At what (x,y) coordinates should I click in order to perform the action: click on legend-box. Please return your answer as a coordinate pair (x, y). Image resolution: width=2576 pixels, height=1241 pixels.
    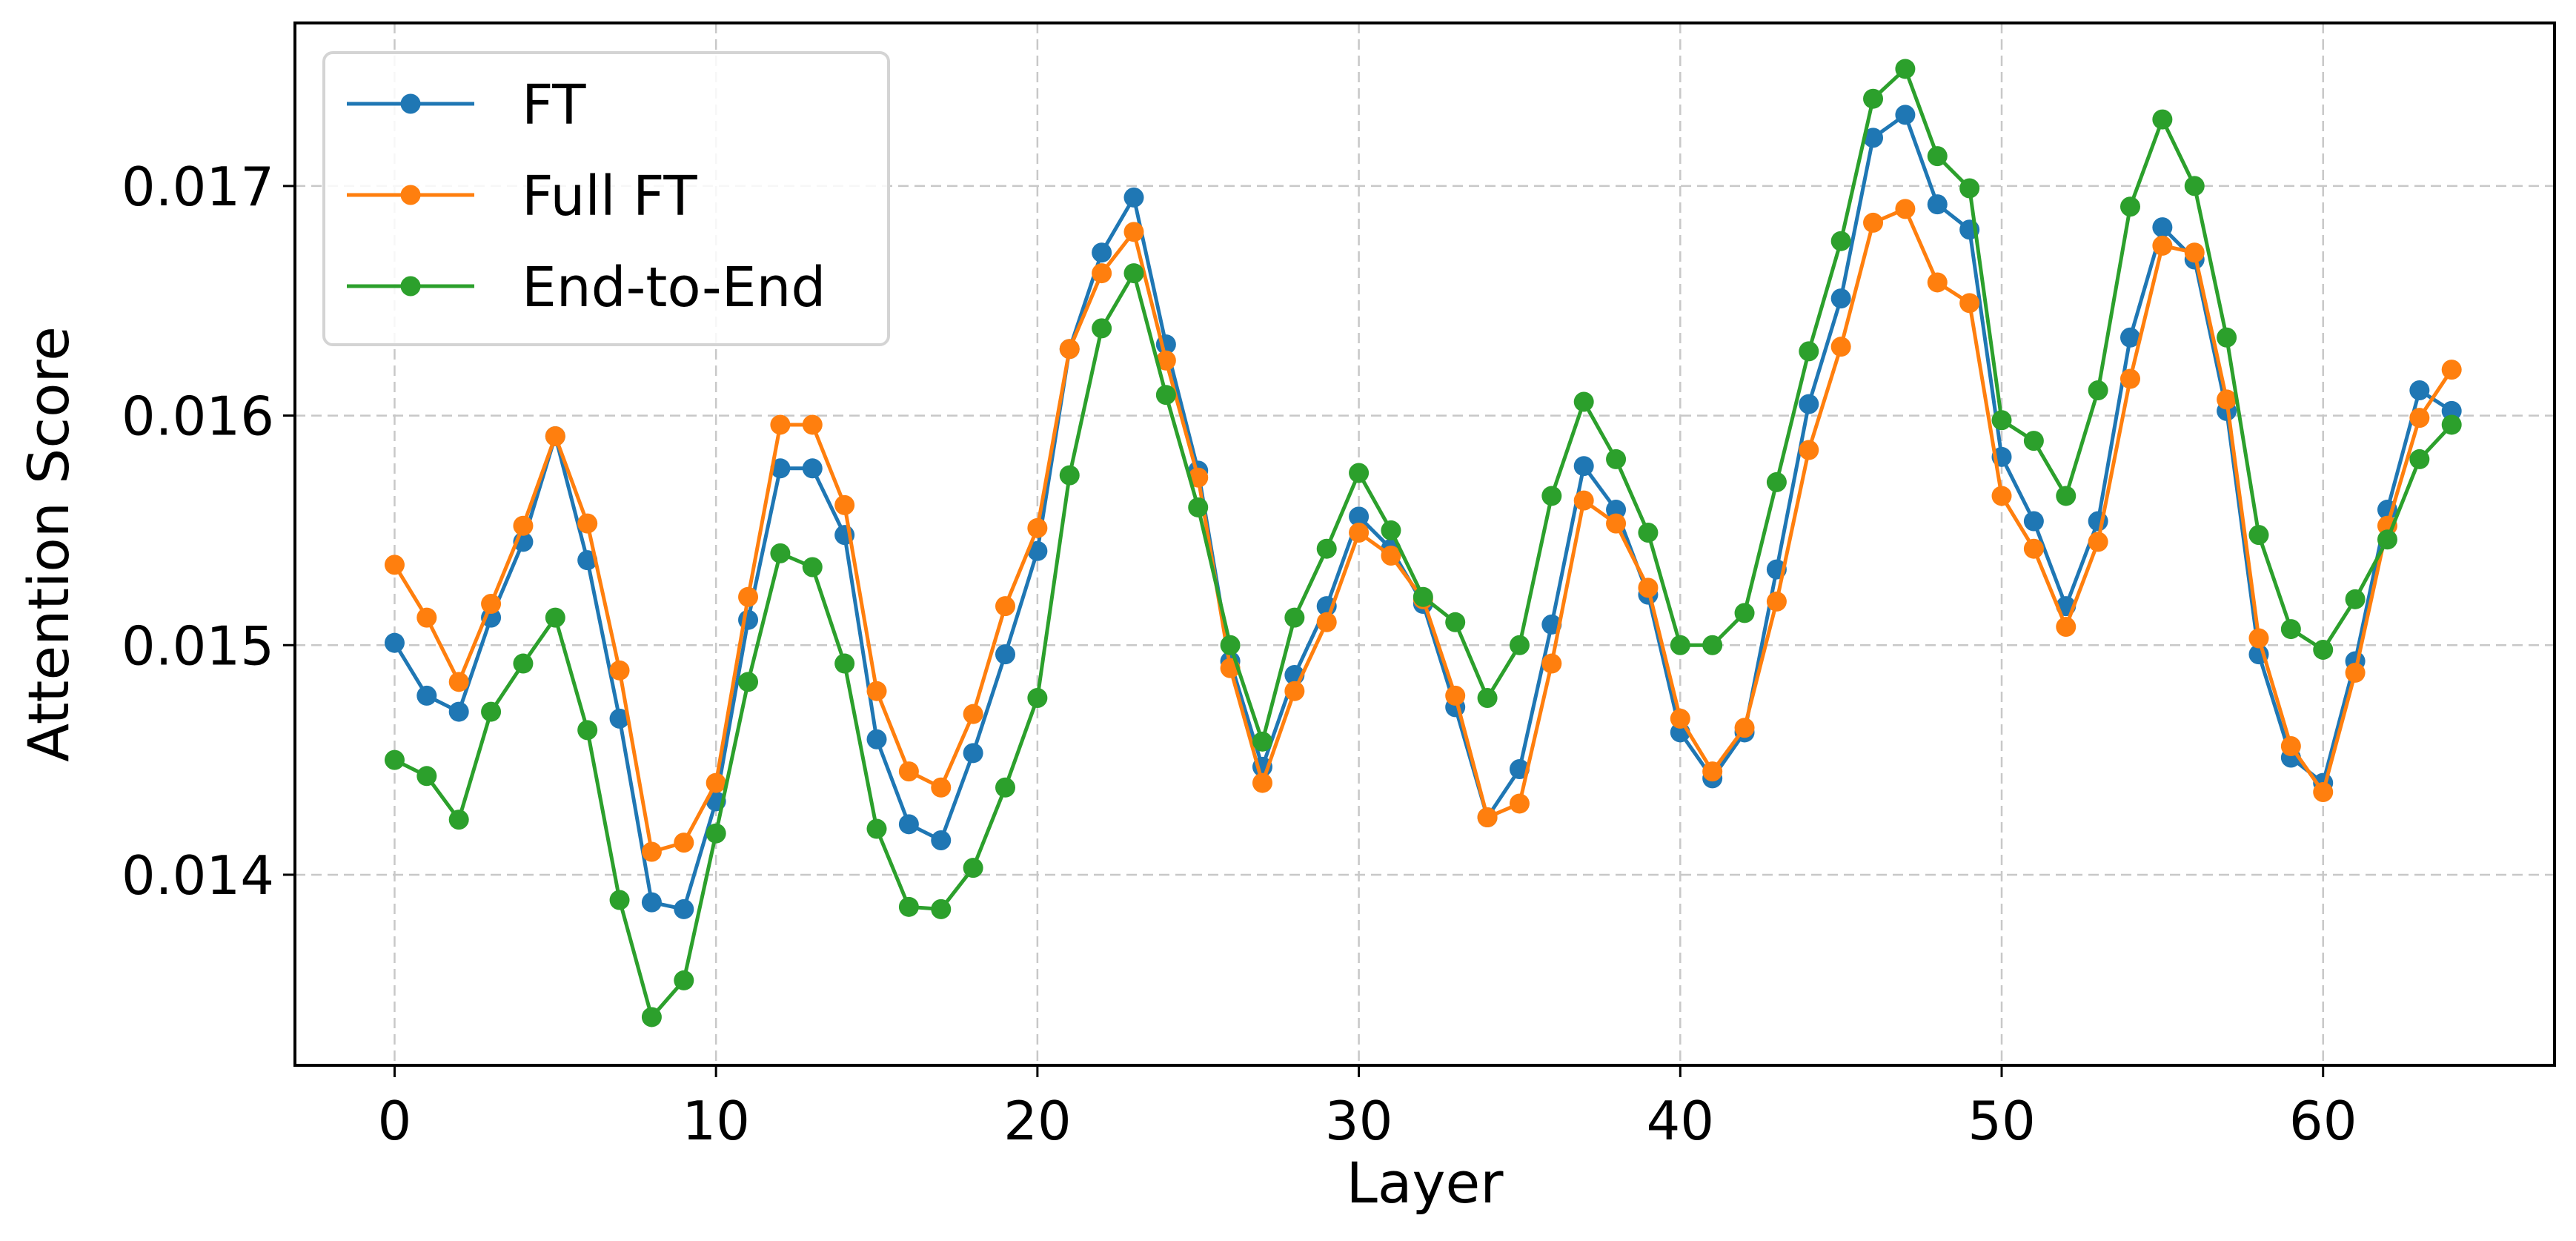
    Looking at the image, I should click on (606, 198).